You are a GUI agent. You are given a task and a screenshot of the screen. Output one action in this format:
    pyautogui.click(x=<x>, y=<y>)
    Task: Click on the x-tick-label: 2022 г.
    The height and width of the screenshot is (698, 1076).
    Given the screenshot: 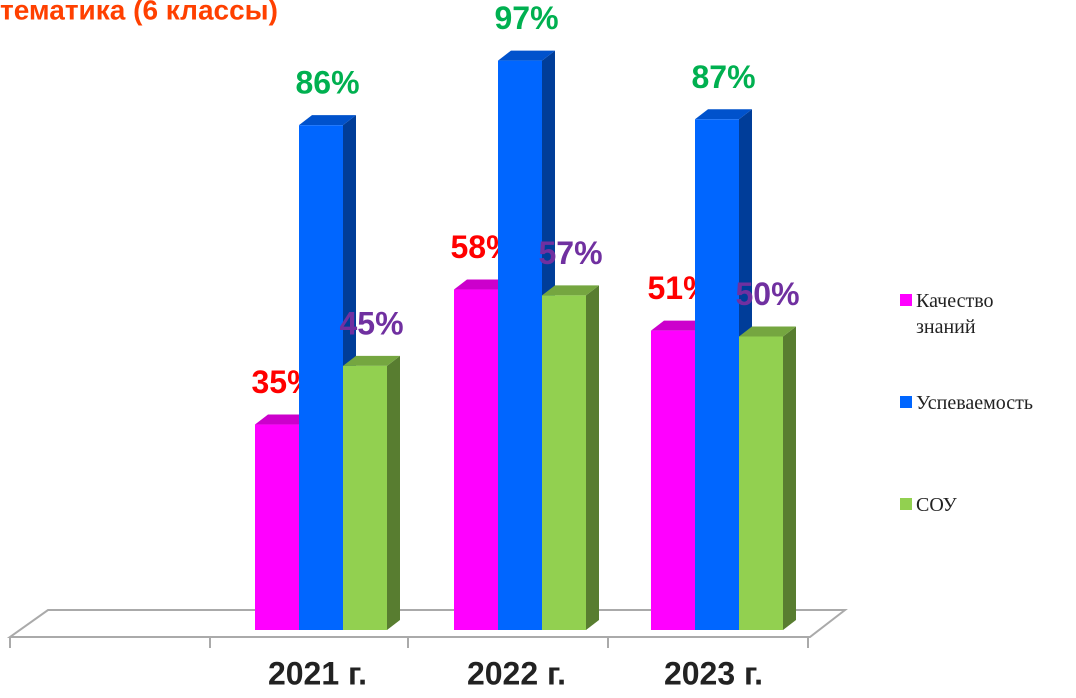 What is the action you would take?
    pyautogui.click(x=516, y=673)
    